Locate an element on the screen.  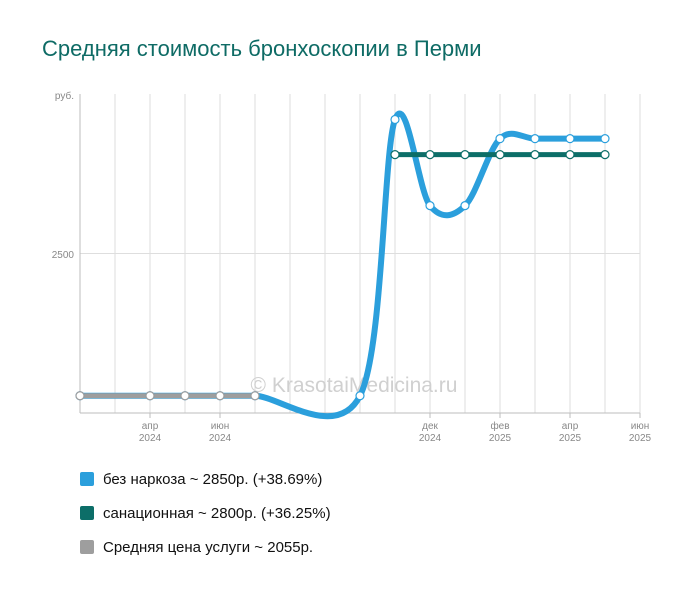
legend-item-sanatsionnaya: санационная ~ 2800р. (+36.25%) is located at coordinates (205, 513).